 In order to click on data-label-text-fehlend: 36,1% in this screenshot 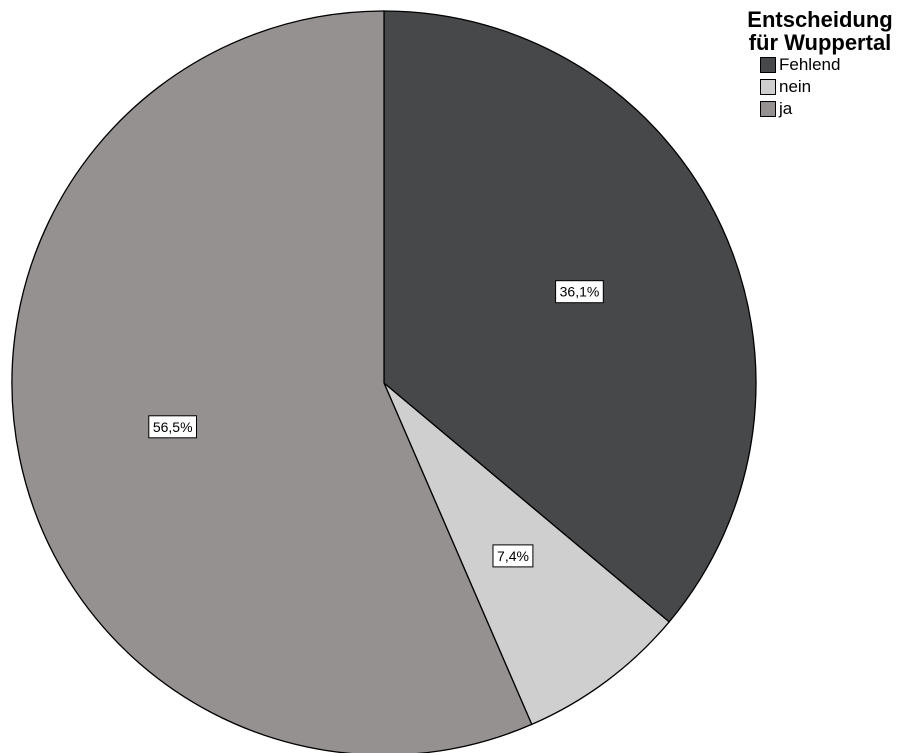, I will do `click(580, 292)`.